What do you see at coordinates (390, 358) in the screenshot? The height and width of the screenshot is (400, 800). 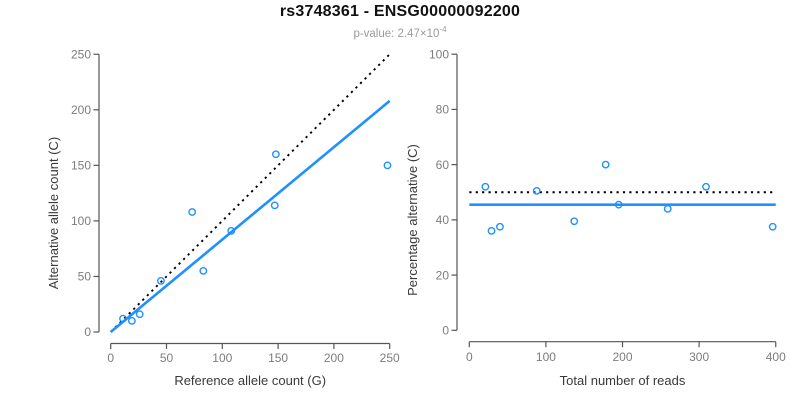 I see `x-tick-label: 250` at bounding box center [390, 358].